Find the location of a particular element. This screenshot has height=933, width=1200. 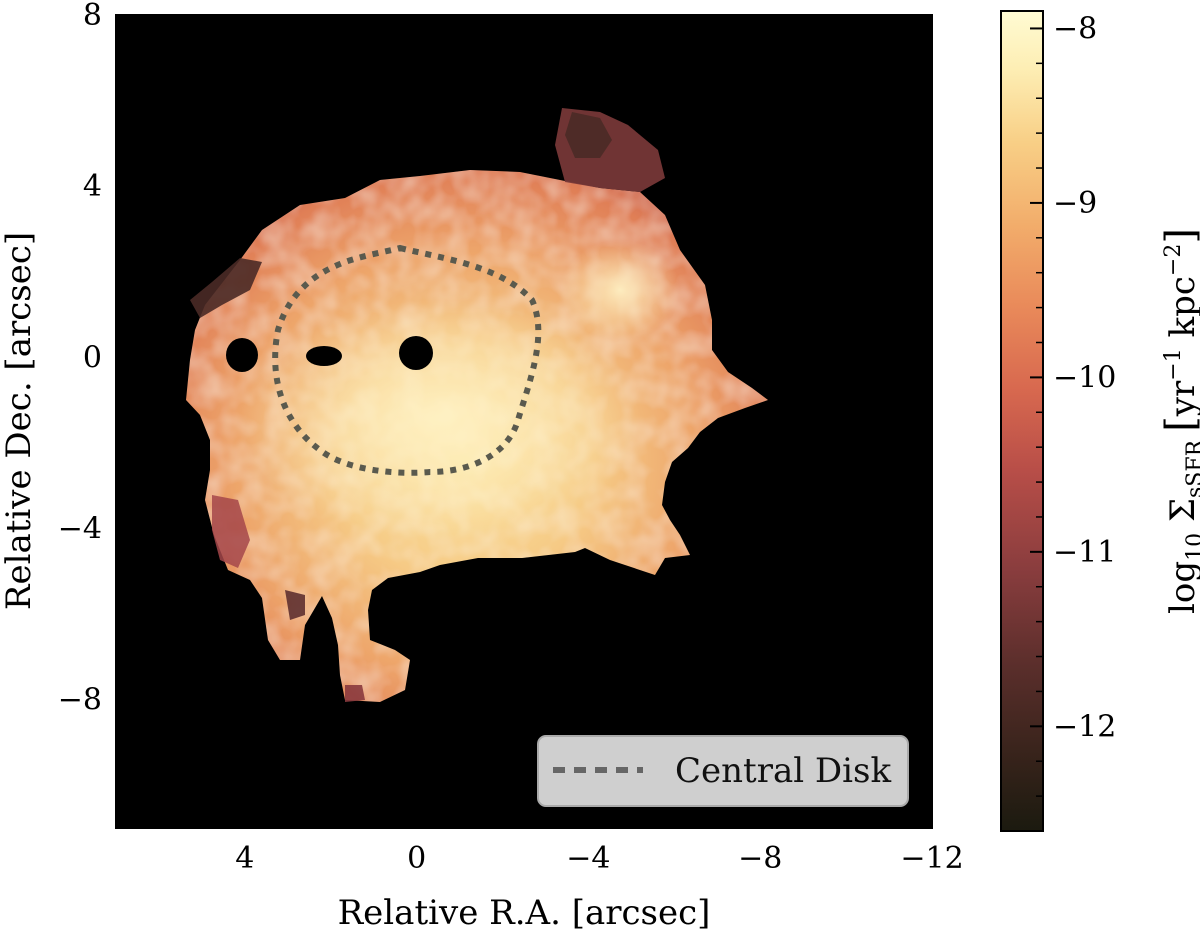

colorbar-ticks: −8 −9 −10 −11 −12 is located at coordinates (1073, 404).